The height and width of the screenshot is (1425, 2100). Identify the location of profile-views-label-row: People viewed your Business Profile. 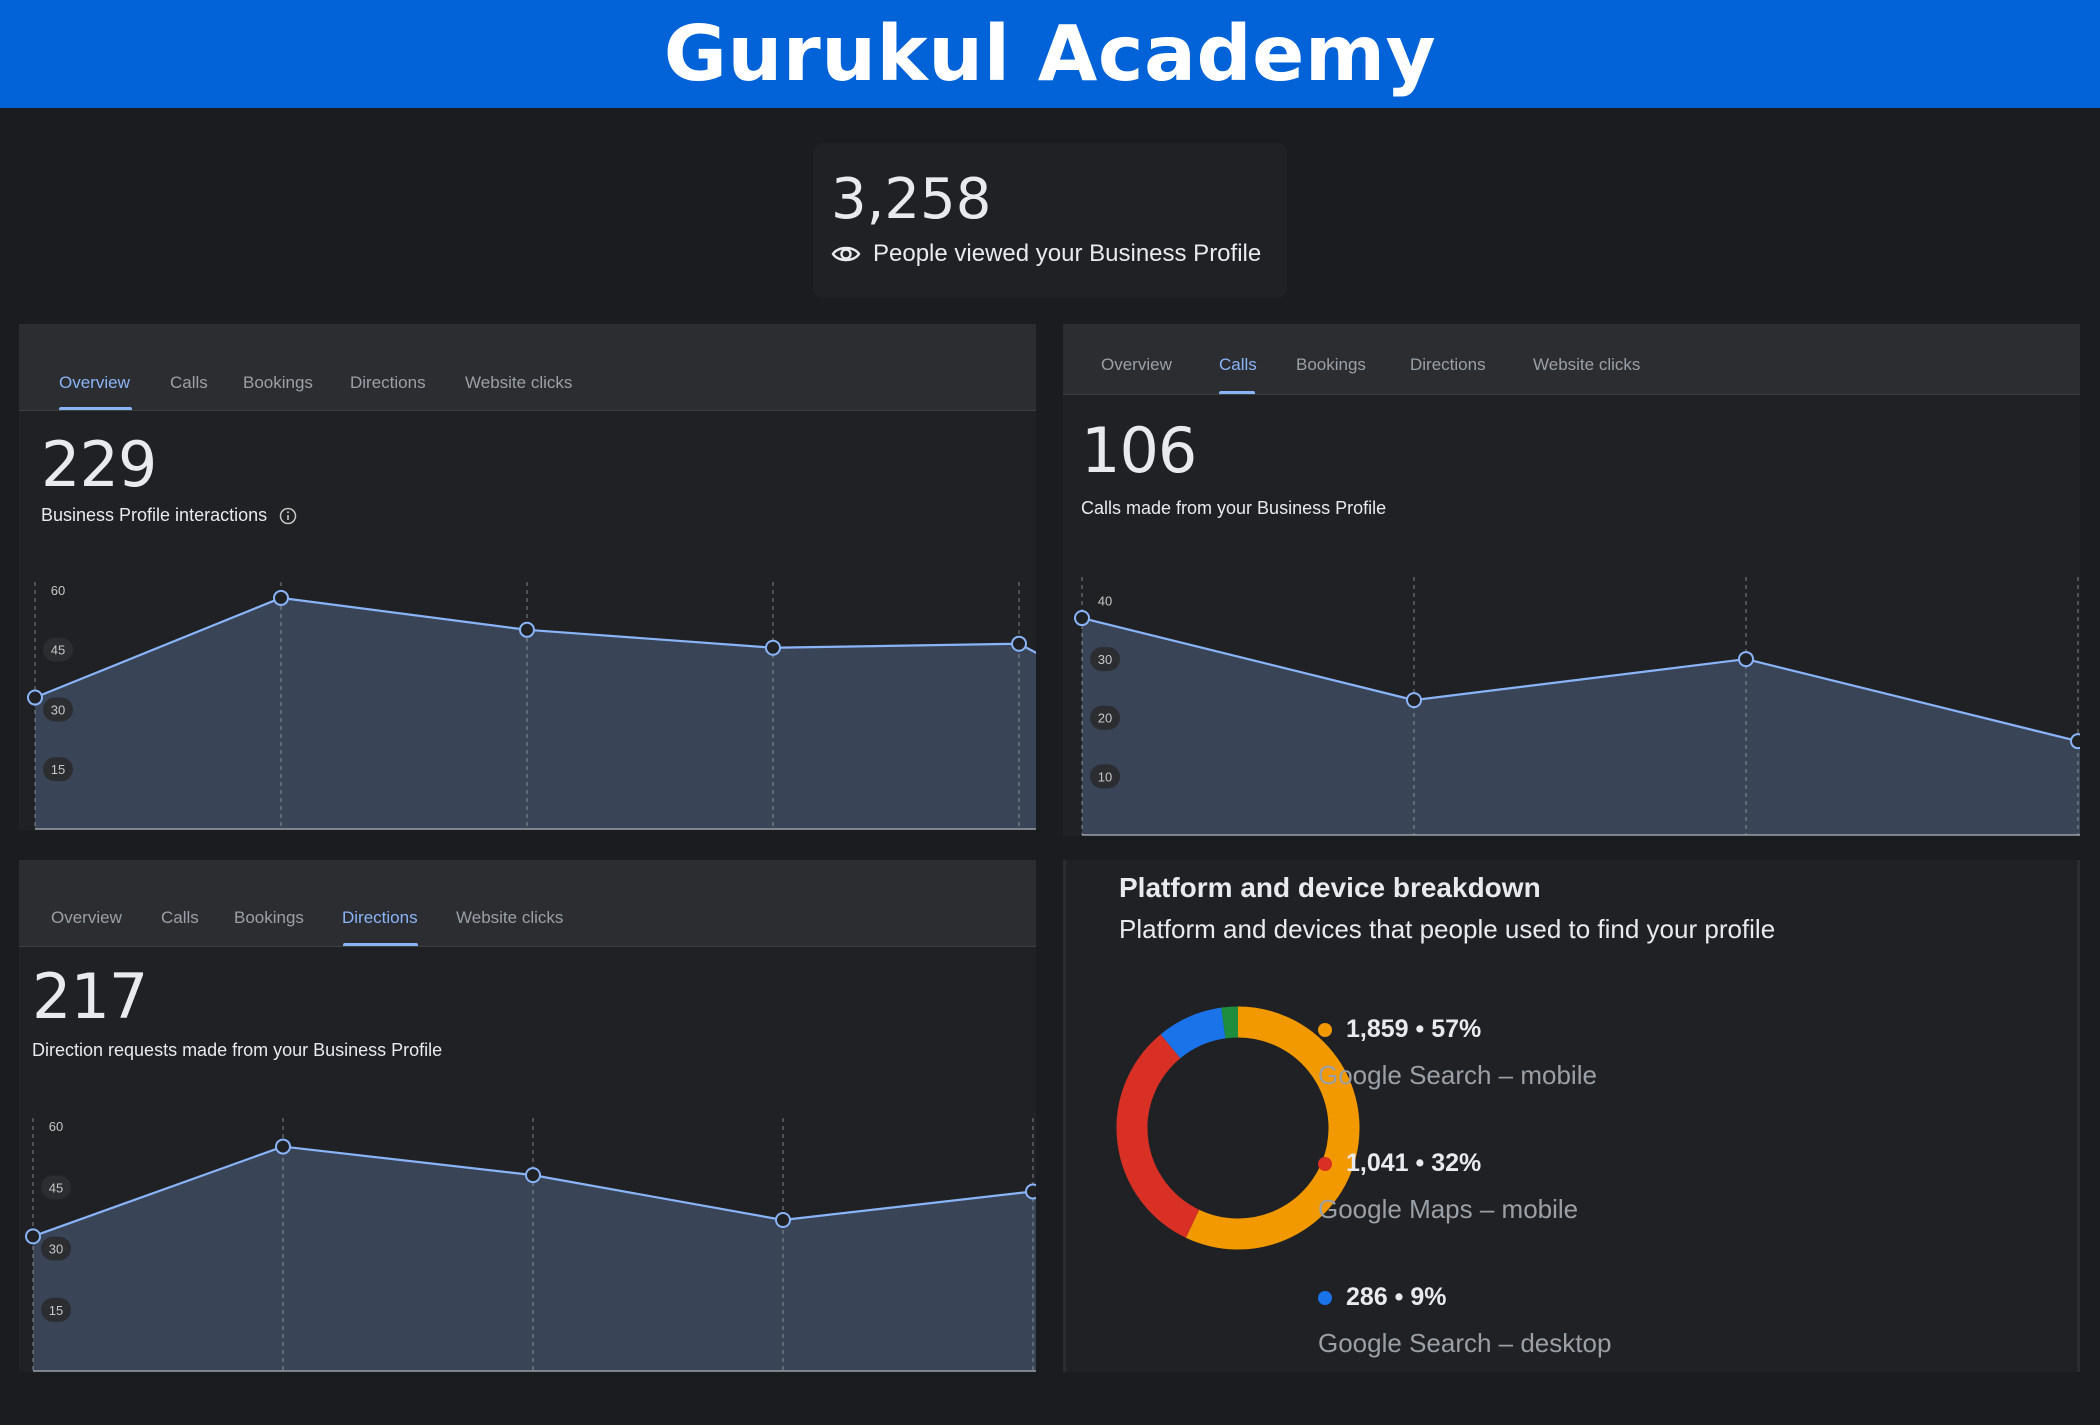
(1046, 254).